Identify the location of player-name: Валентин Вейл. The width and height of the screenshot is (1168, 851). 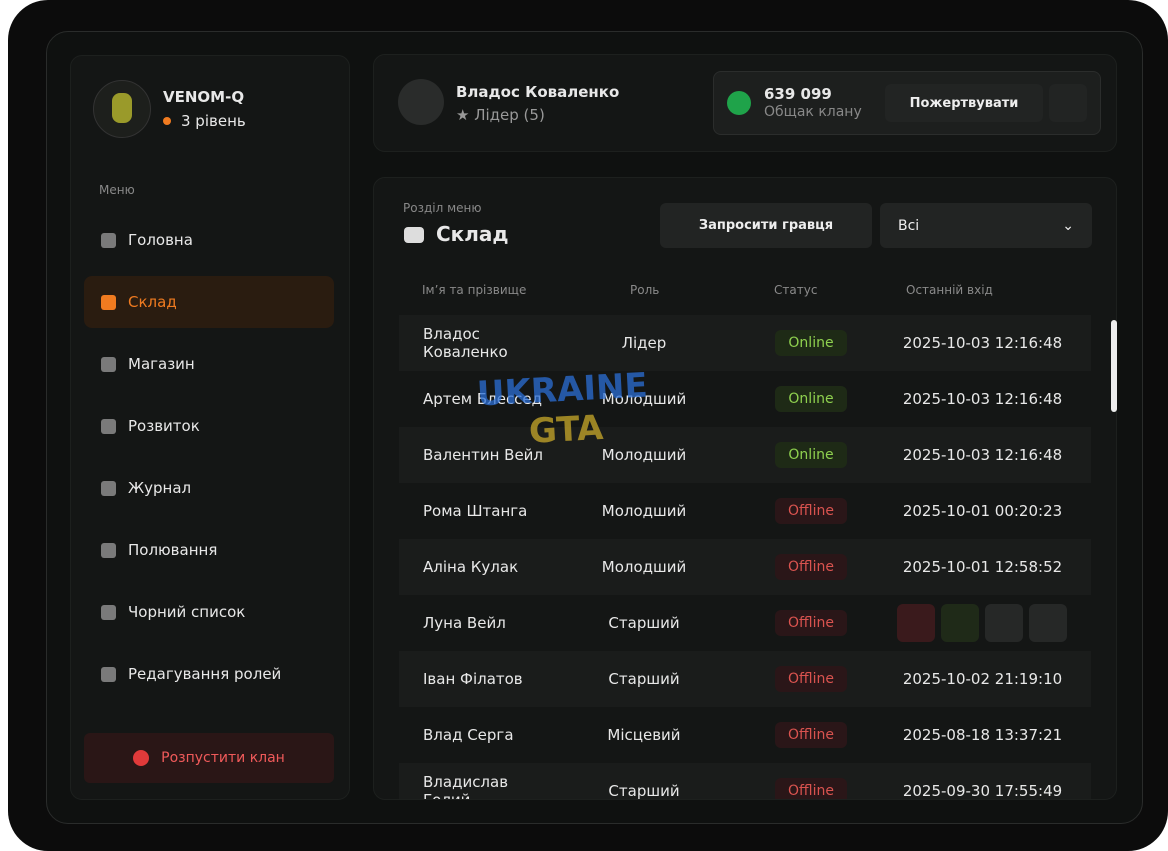
(483, 455).